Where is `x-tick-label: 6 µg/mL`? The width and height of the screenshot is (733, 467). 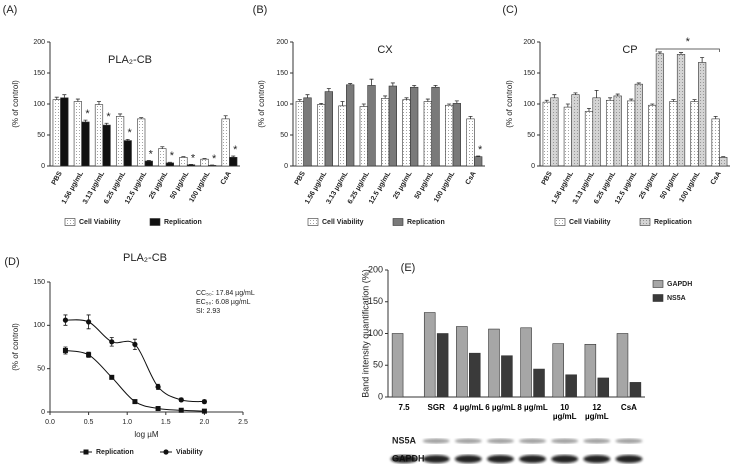 x-tick-label: 6 µg/mL is located at coordinates (500, 407).